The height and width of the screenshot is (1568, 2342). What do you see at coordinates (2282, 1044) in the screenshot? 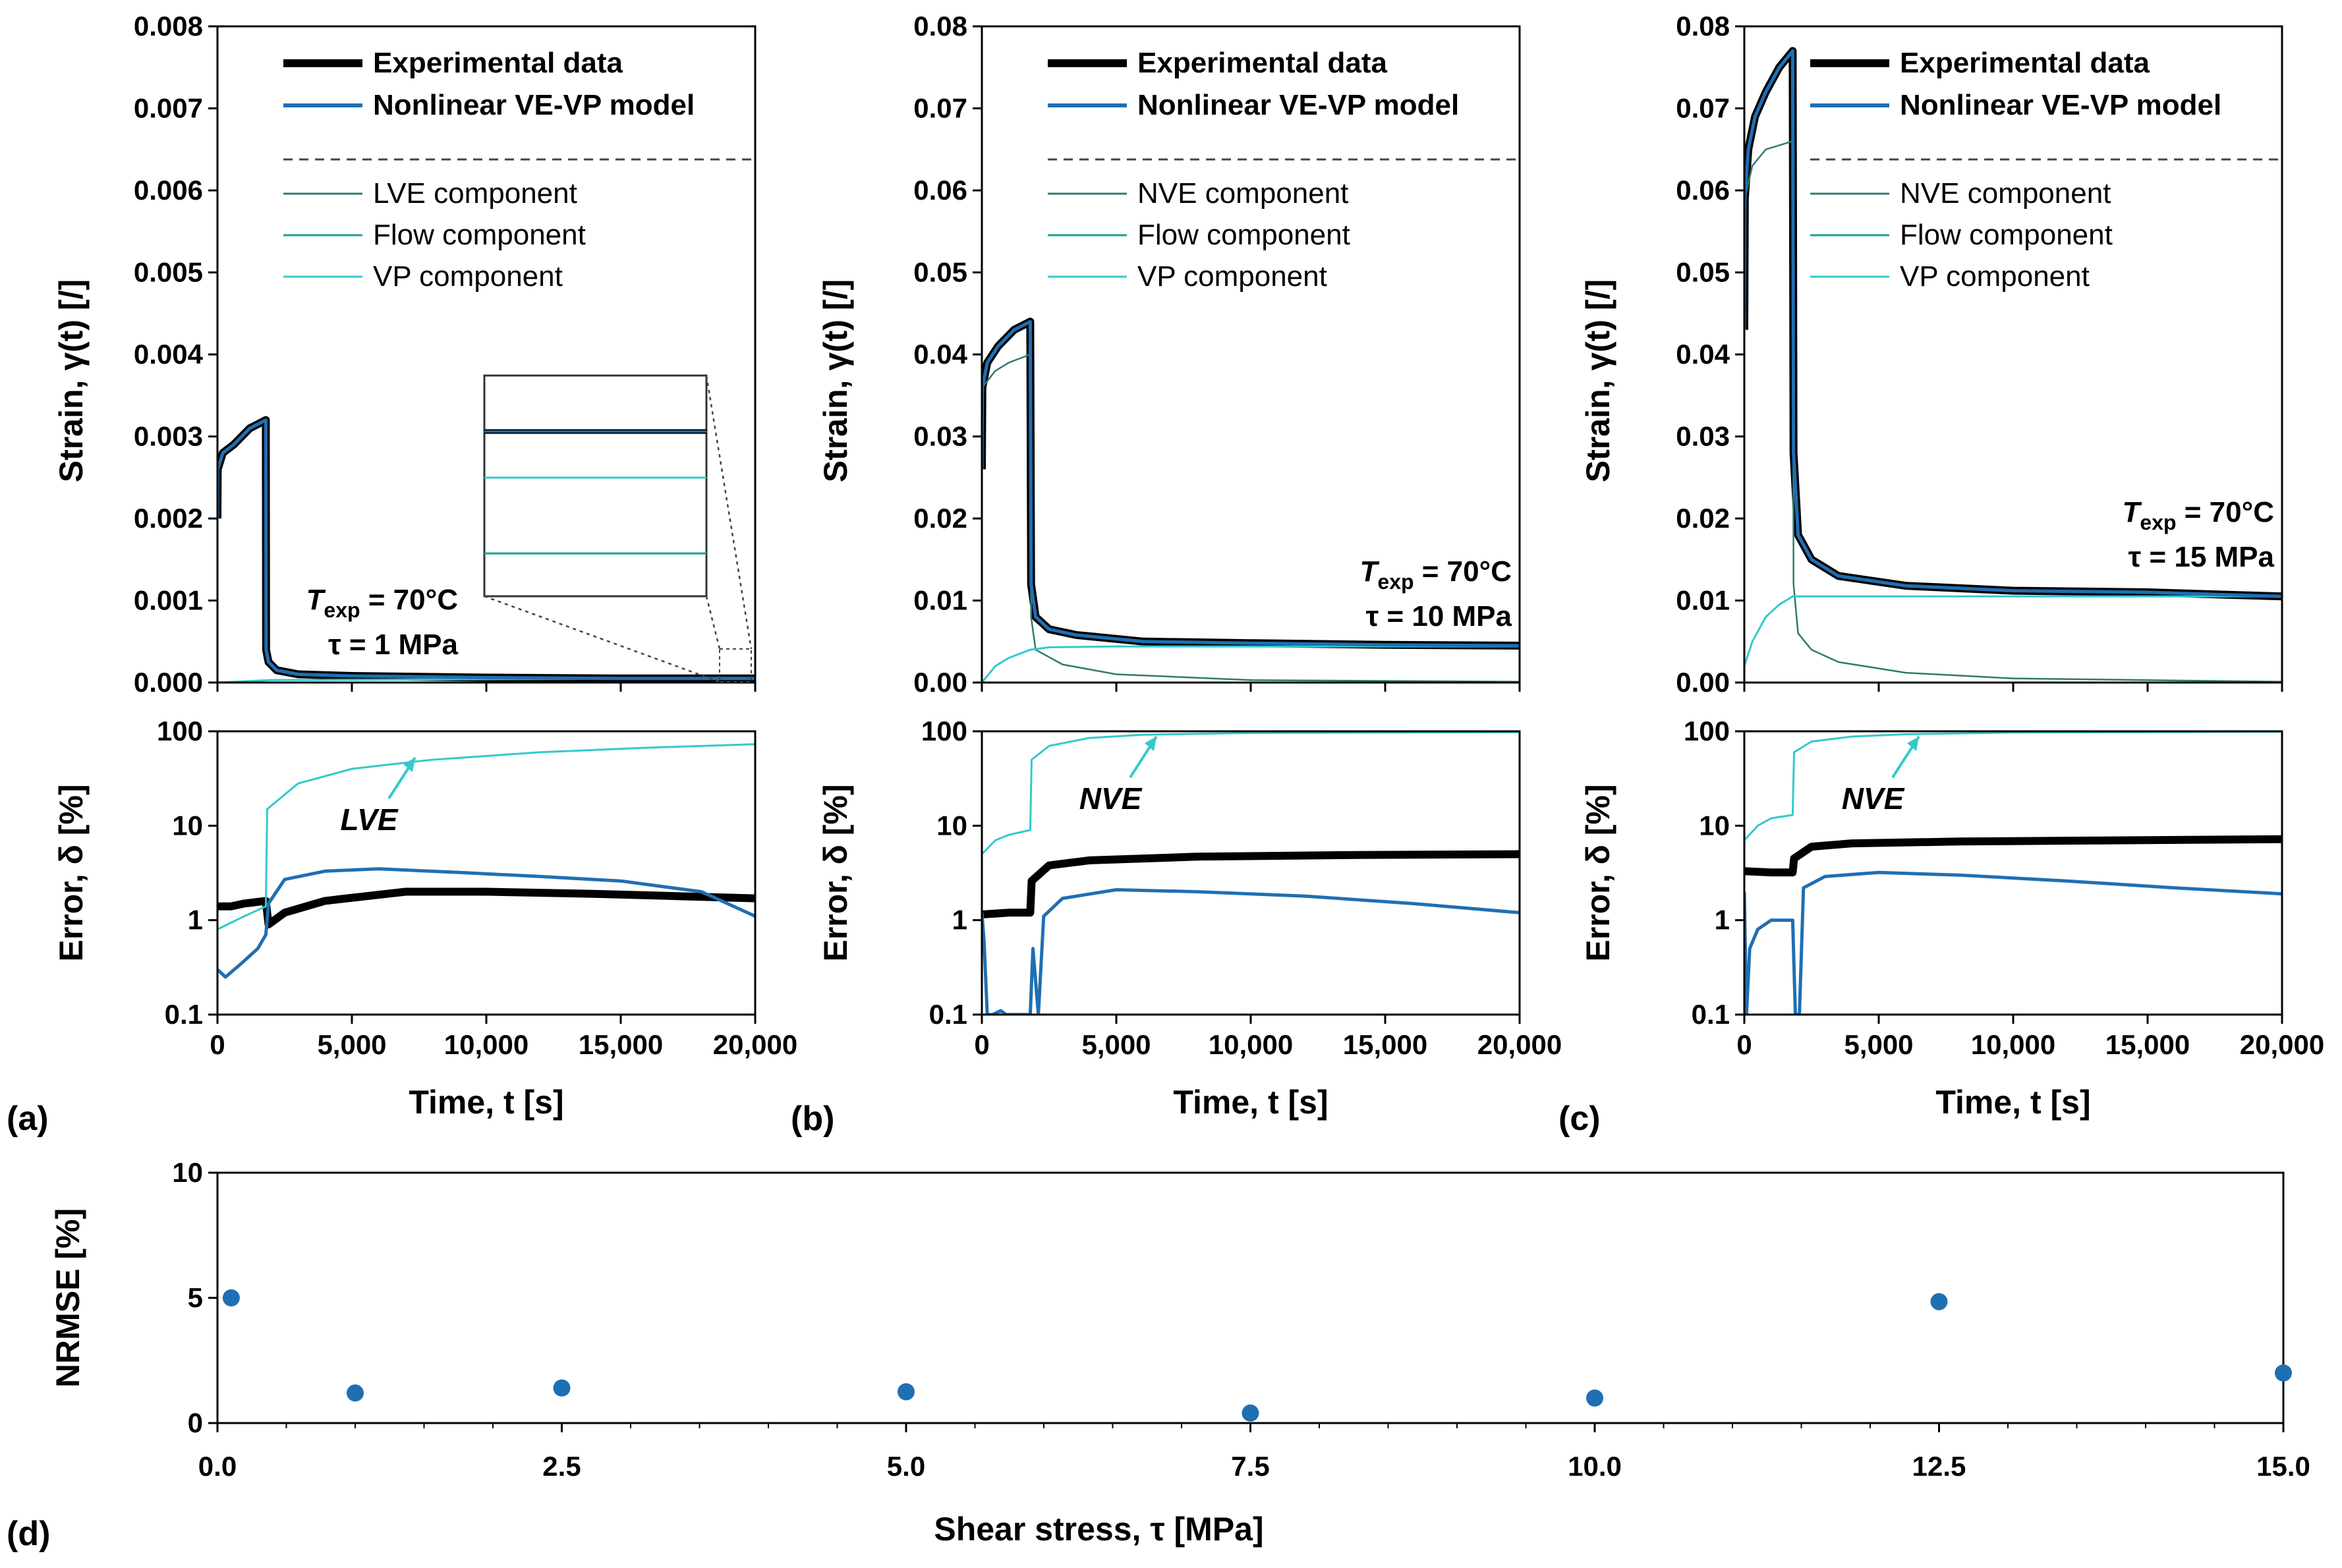
I see `c-error-xtick-label: 20,000` at bounding box center [2282, 1044].